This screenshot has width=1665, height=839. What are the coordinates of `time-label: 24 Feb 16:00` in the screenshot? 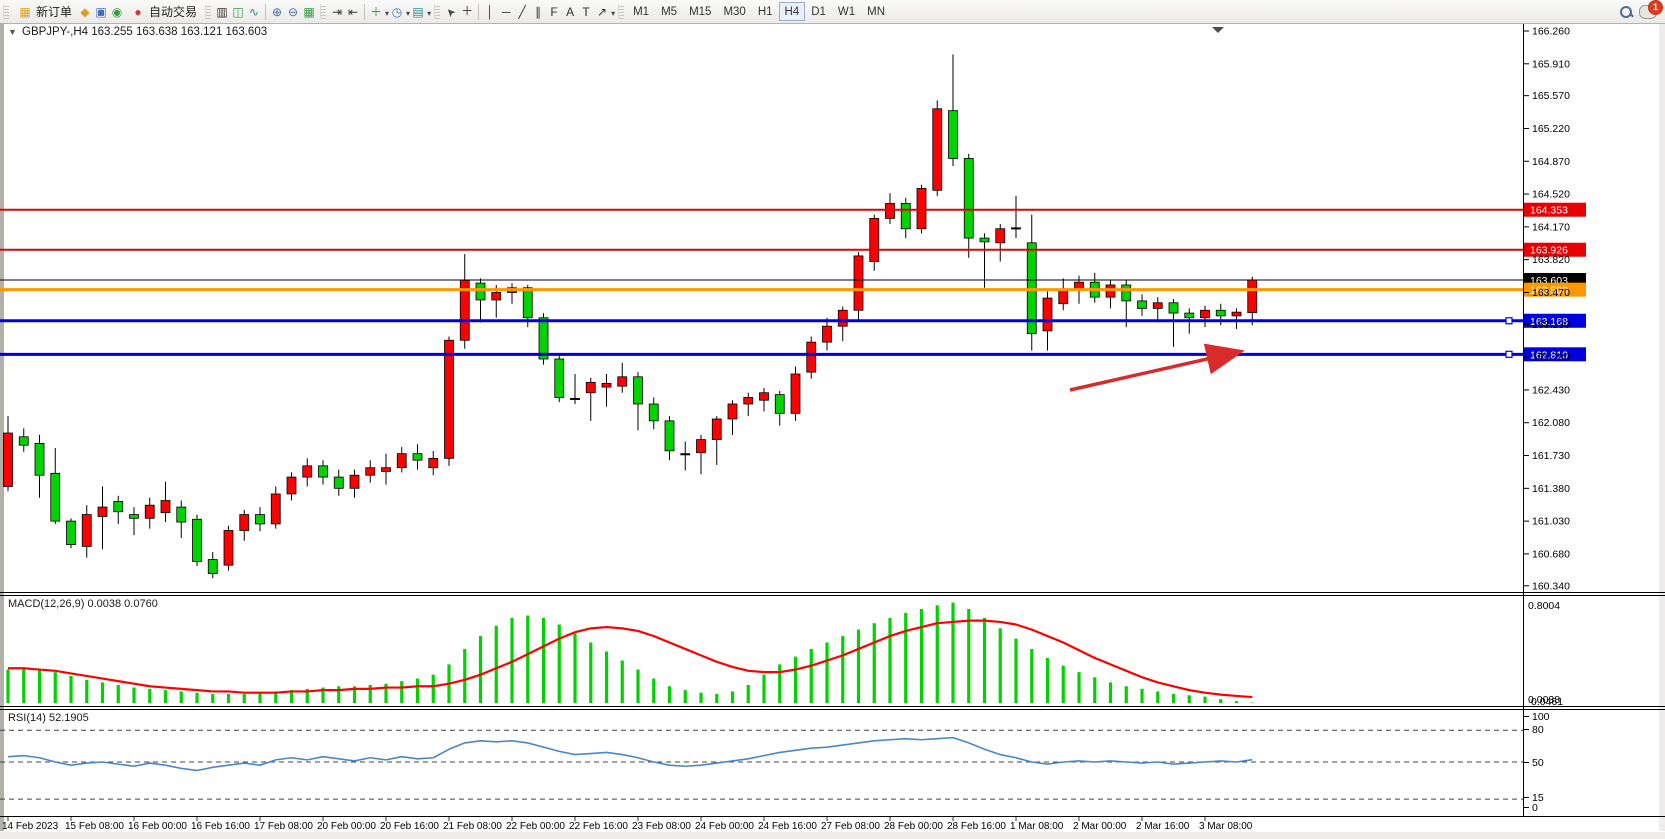 It's located at (787, 826).